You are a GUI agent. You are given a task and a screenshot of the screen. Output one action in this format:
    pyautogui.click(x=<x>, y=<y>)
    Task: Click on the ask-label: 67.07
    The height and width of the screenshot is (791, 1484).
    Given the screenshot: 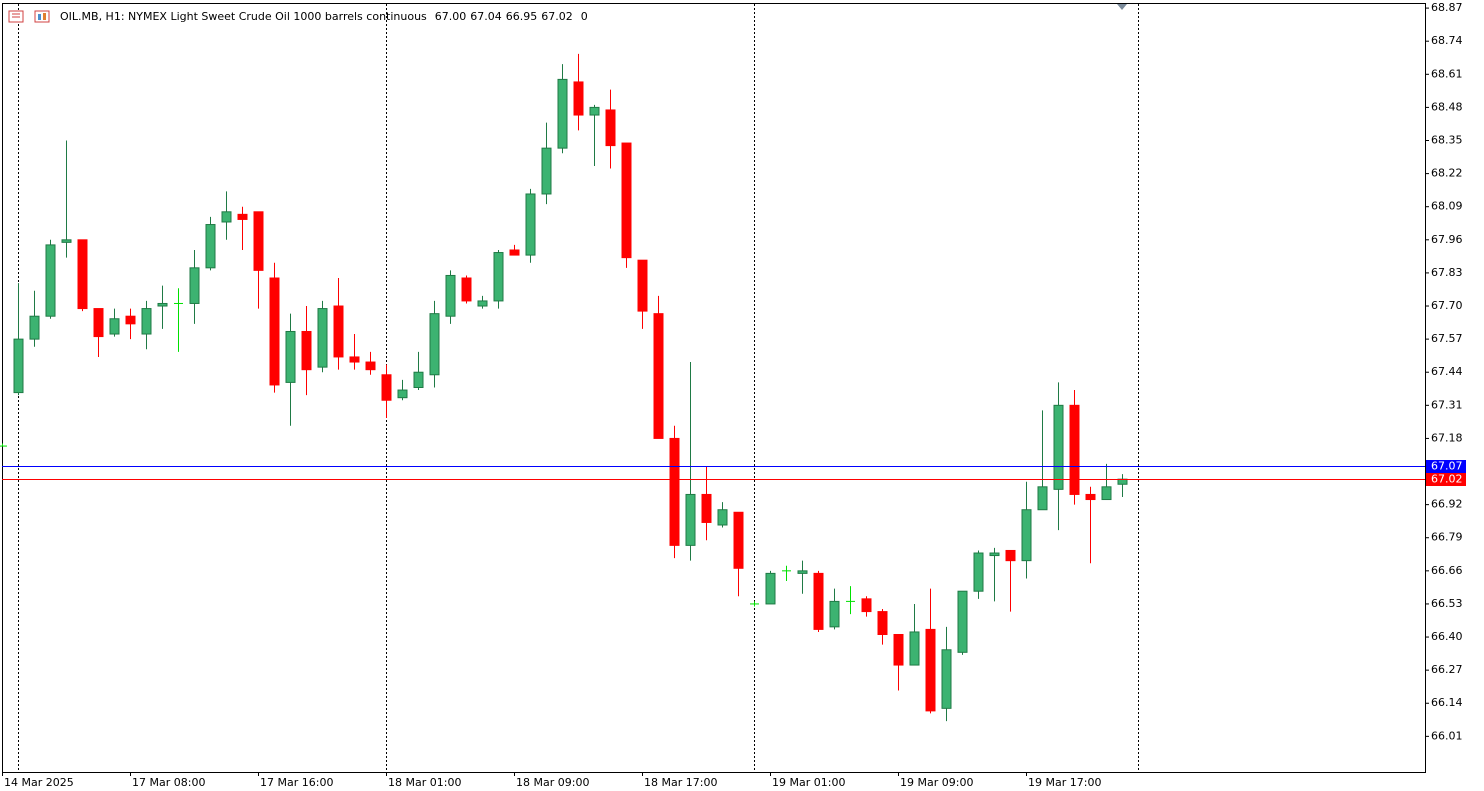 What is the action you would take?
    pyautogui.click(x=1447, y=466)
    